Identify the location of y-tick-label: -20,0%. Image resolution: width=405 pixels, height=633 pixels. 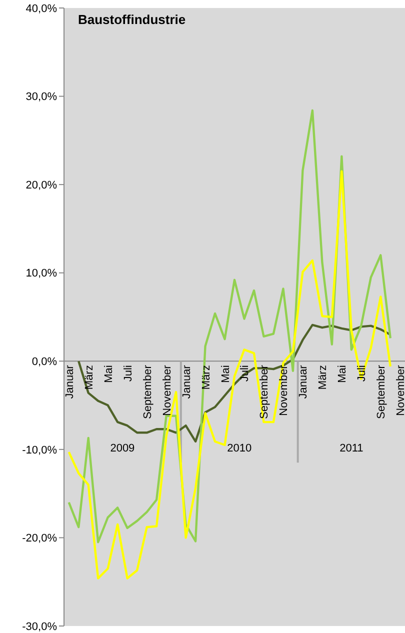
(40, 538).